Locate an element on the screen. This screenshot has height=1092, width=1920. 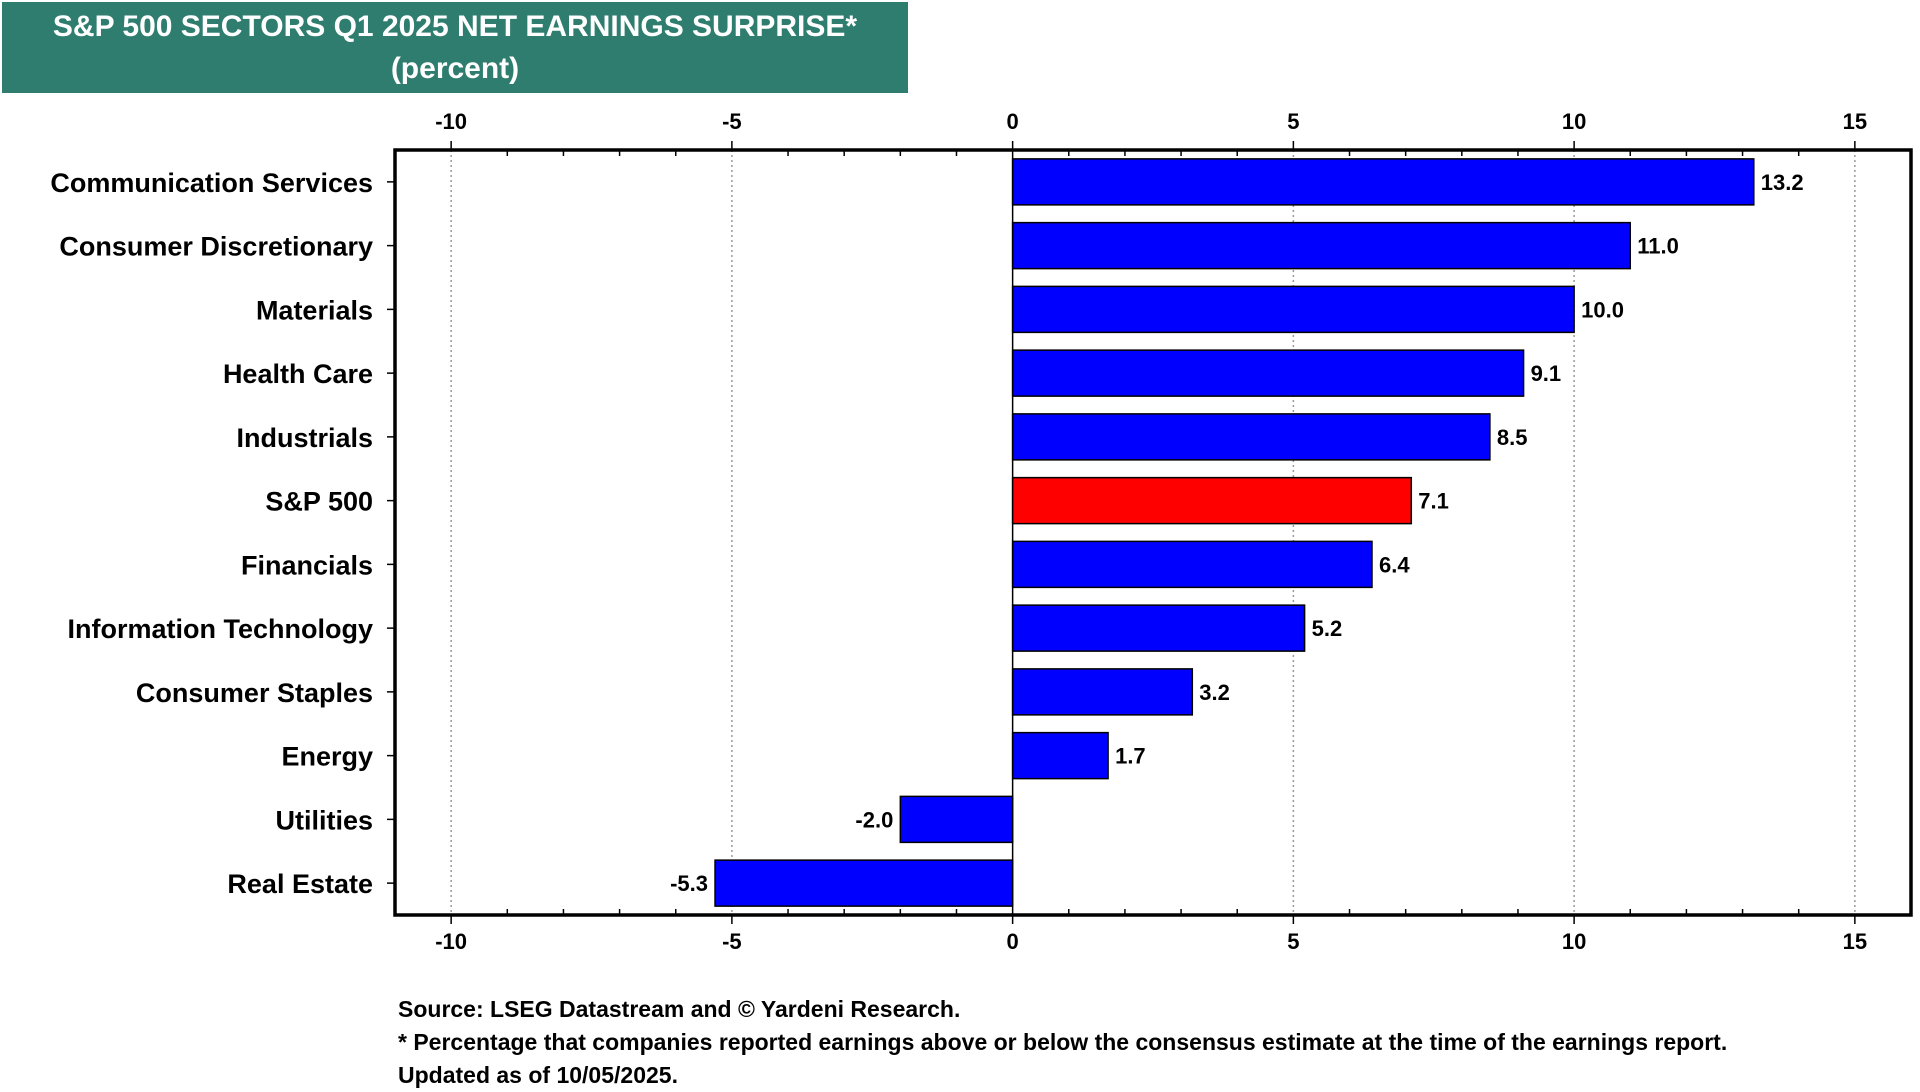
category-label-7: Information Technology is located at coordinates (221, 629).